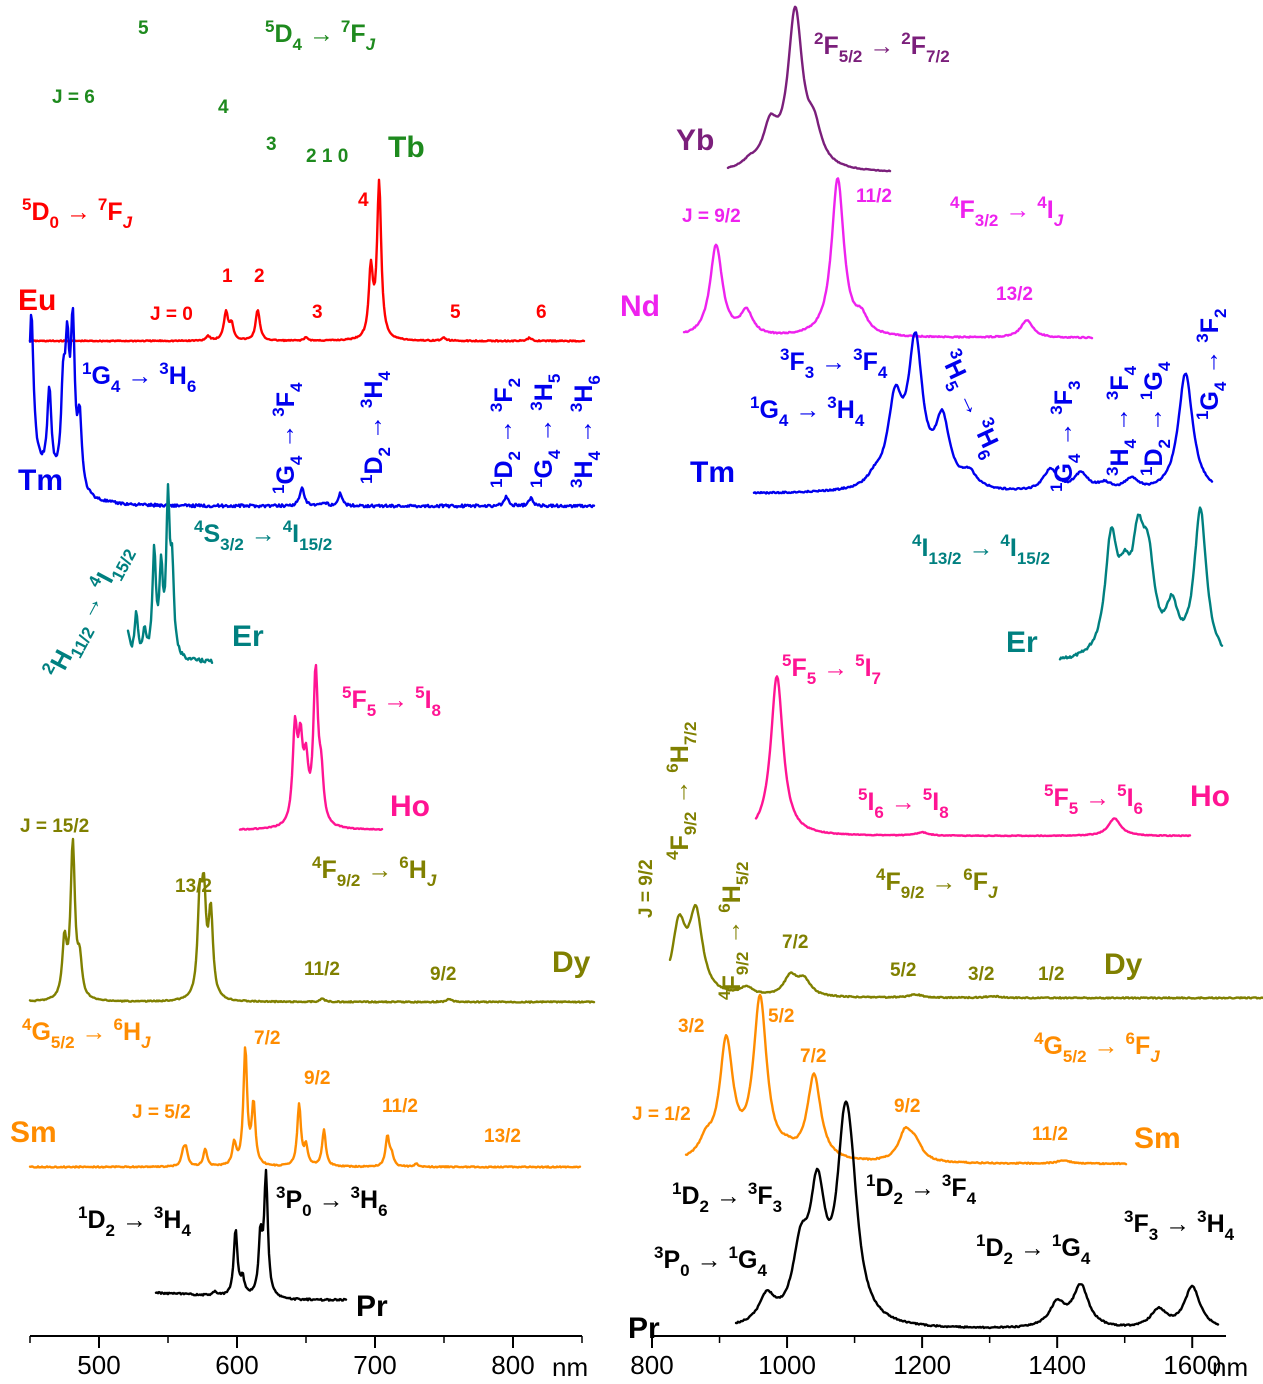 The width and height of the screenshot is (1263, 1384). What do you see at coordinates (322, 969) in the screenshot?
I see `dy-j11-label: 11/2` at bounding box center [322, 969].